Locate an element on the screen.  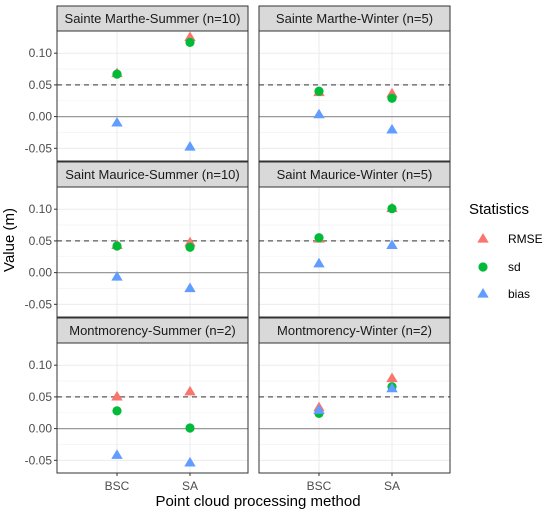
facet-strip-title: Sainte Marthe-Summer (n=10) is located at coordinates (153, 18).